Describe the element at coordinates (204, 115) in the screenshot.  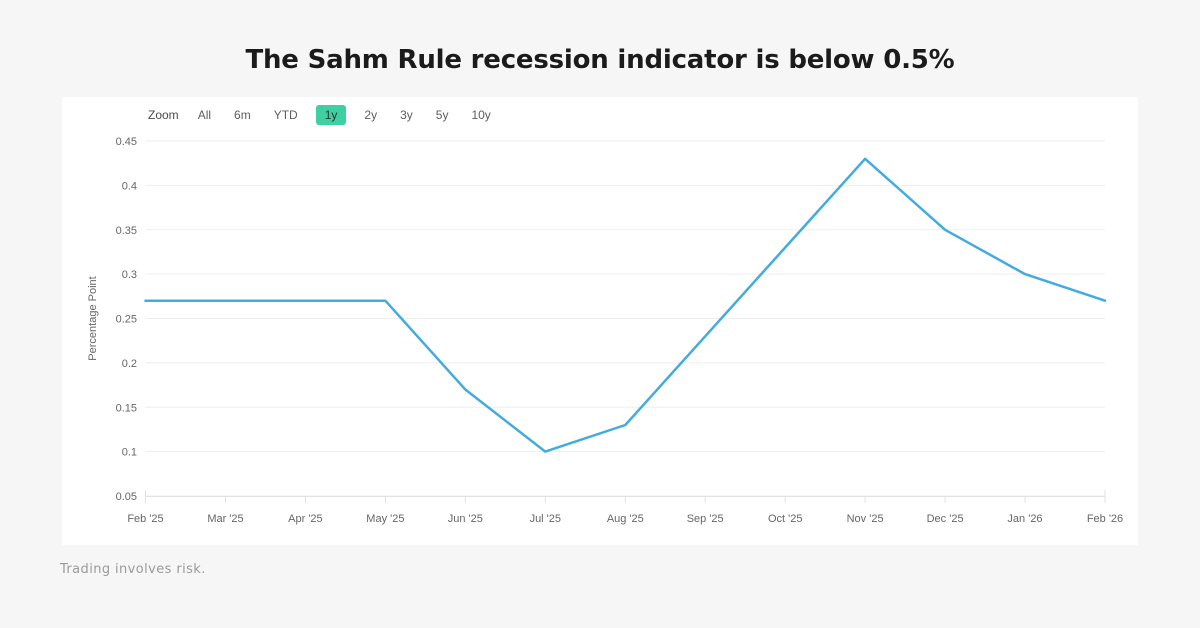
I see `zoom-button-all: All` at that location.